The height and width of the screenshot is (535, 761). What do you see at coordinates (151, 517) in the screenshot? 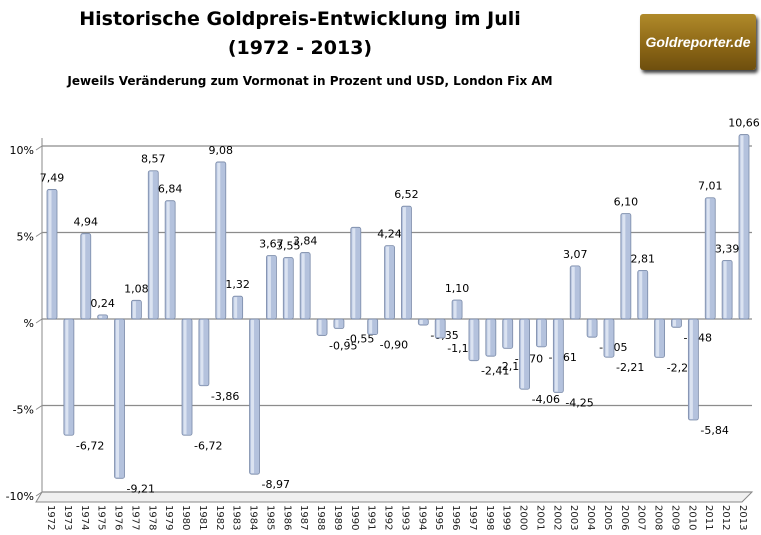
I see `x-tick-label: 1978` at bounding box center [151, 517].